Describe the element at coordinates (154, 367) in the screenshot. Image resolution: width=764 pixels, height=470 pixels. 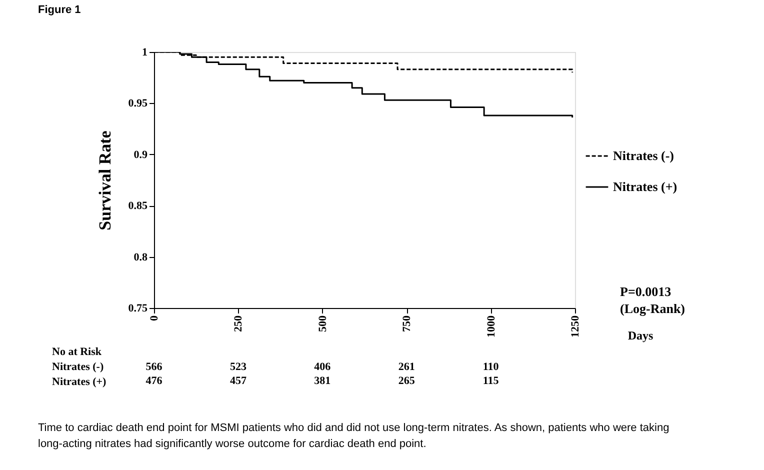
I see `text: 566` at that location.